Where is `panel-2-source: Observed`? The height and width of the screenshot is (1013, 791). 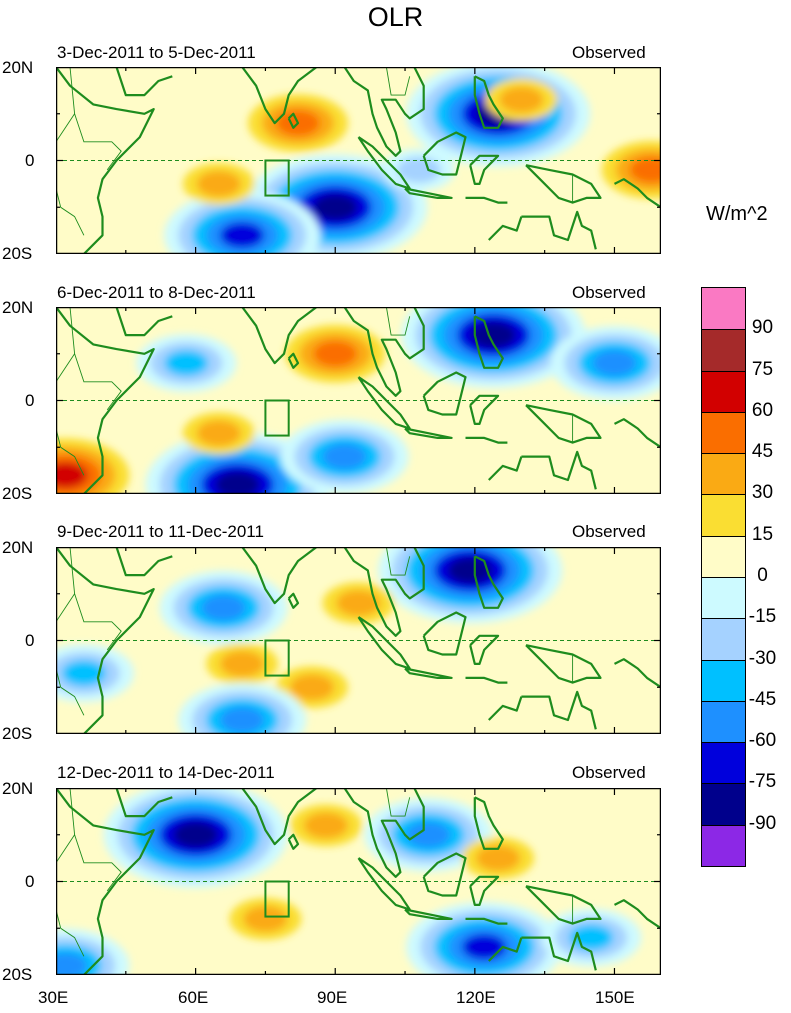
panel-2-source: Observed is located at coordinates (609, 292).